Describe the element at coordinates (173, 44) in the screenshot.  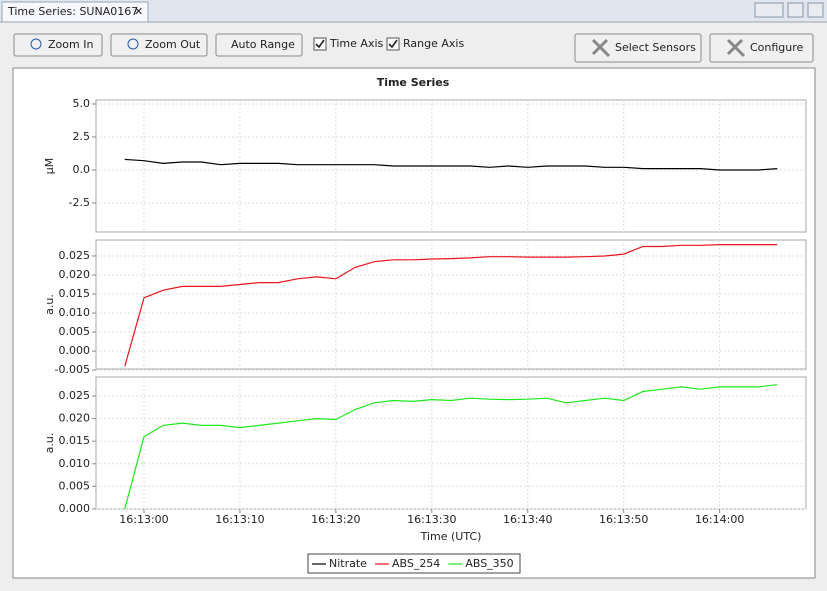
I see `button-label: Zoom Out` at that location.